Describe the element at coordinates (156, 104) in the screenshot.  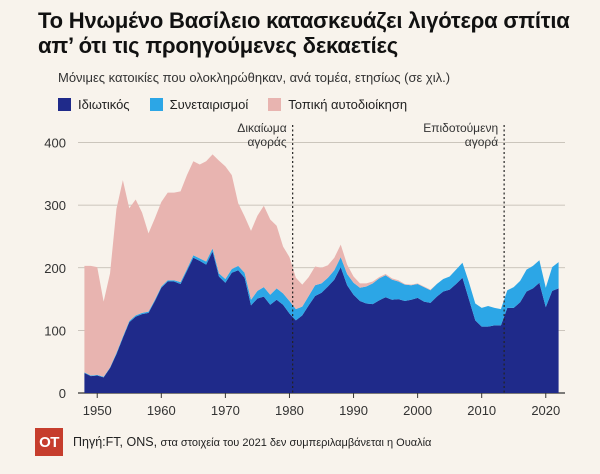
I see `legend-swatch-cooperatives` at that location.